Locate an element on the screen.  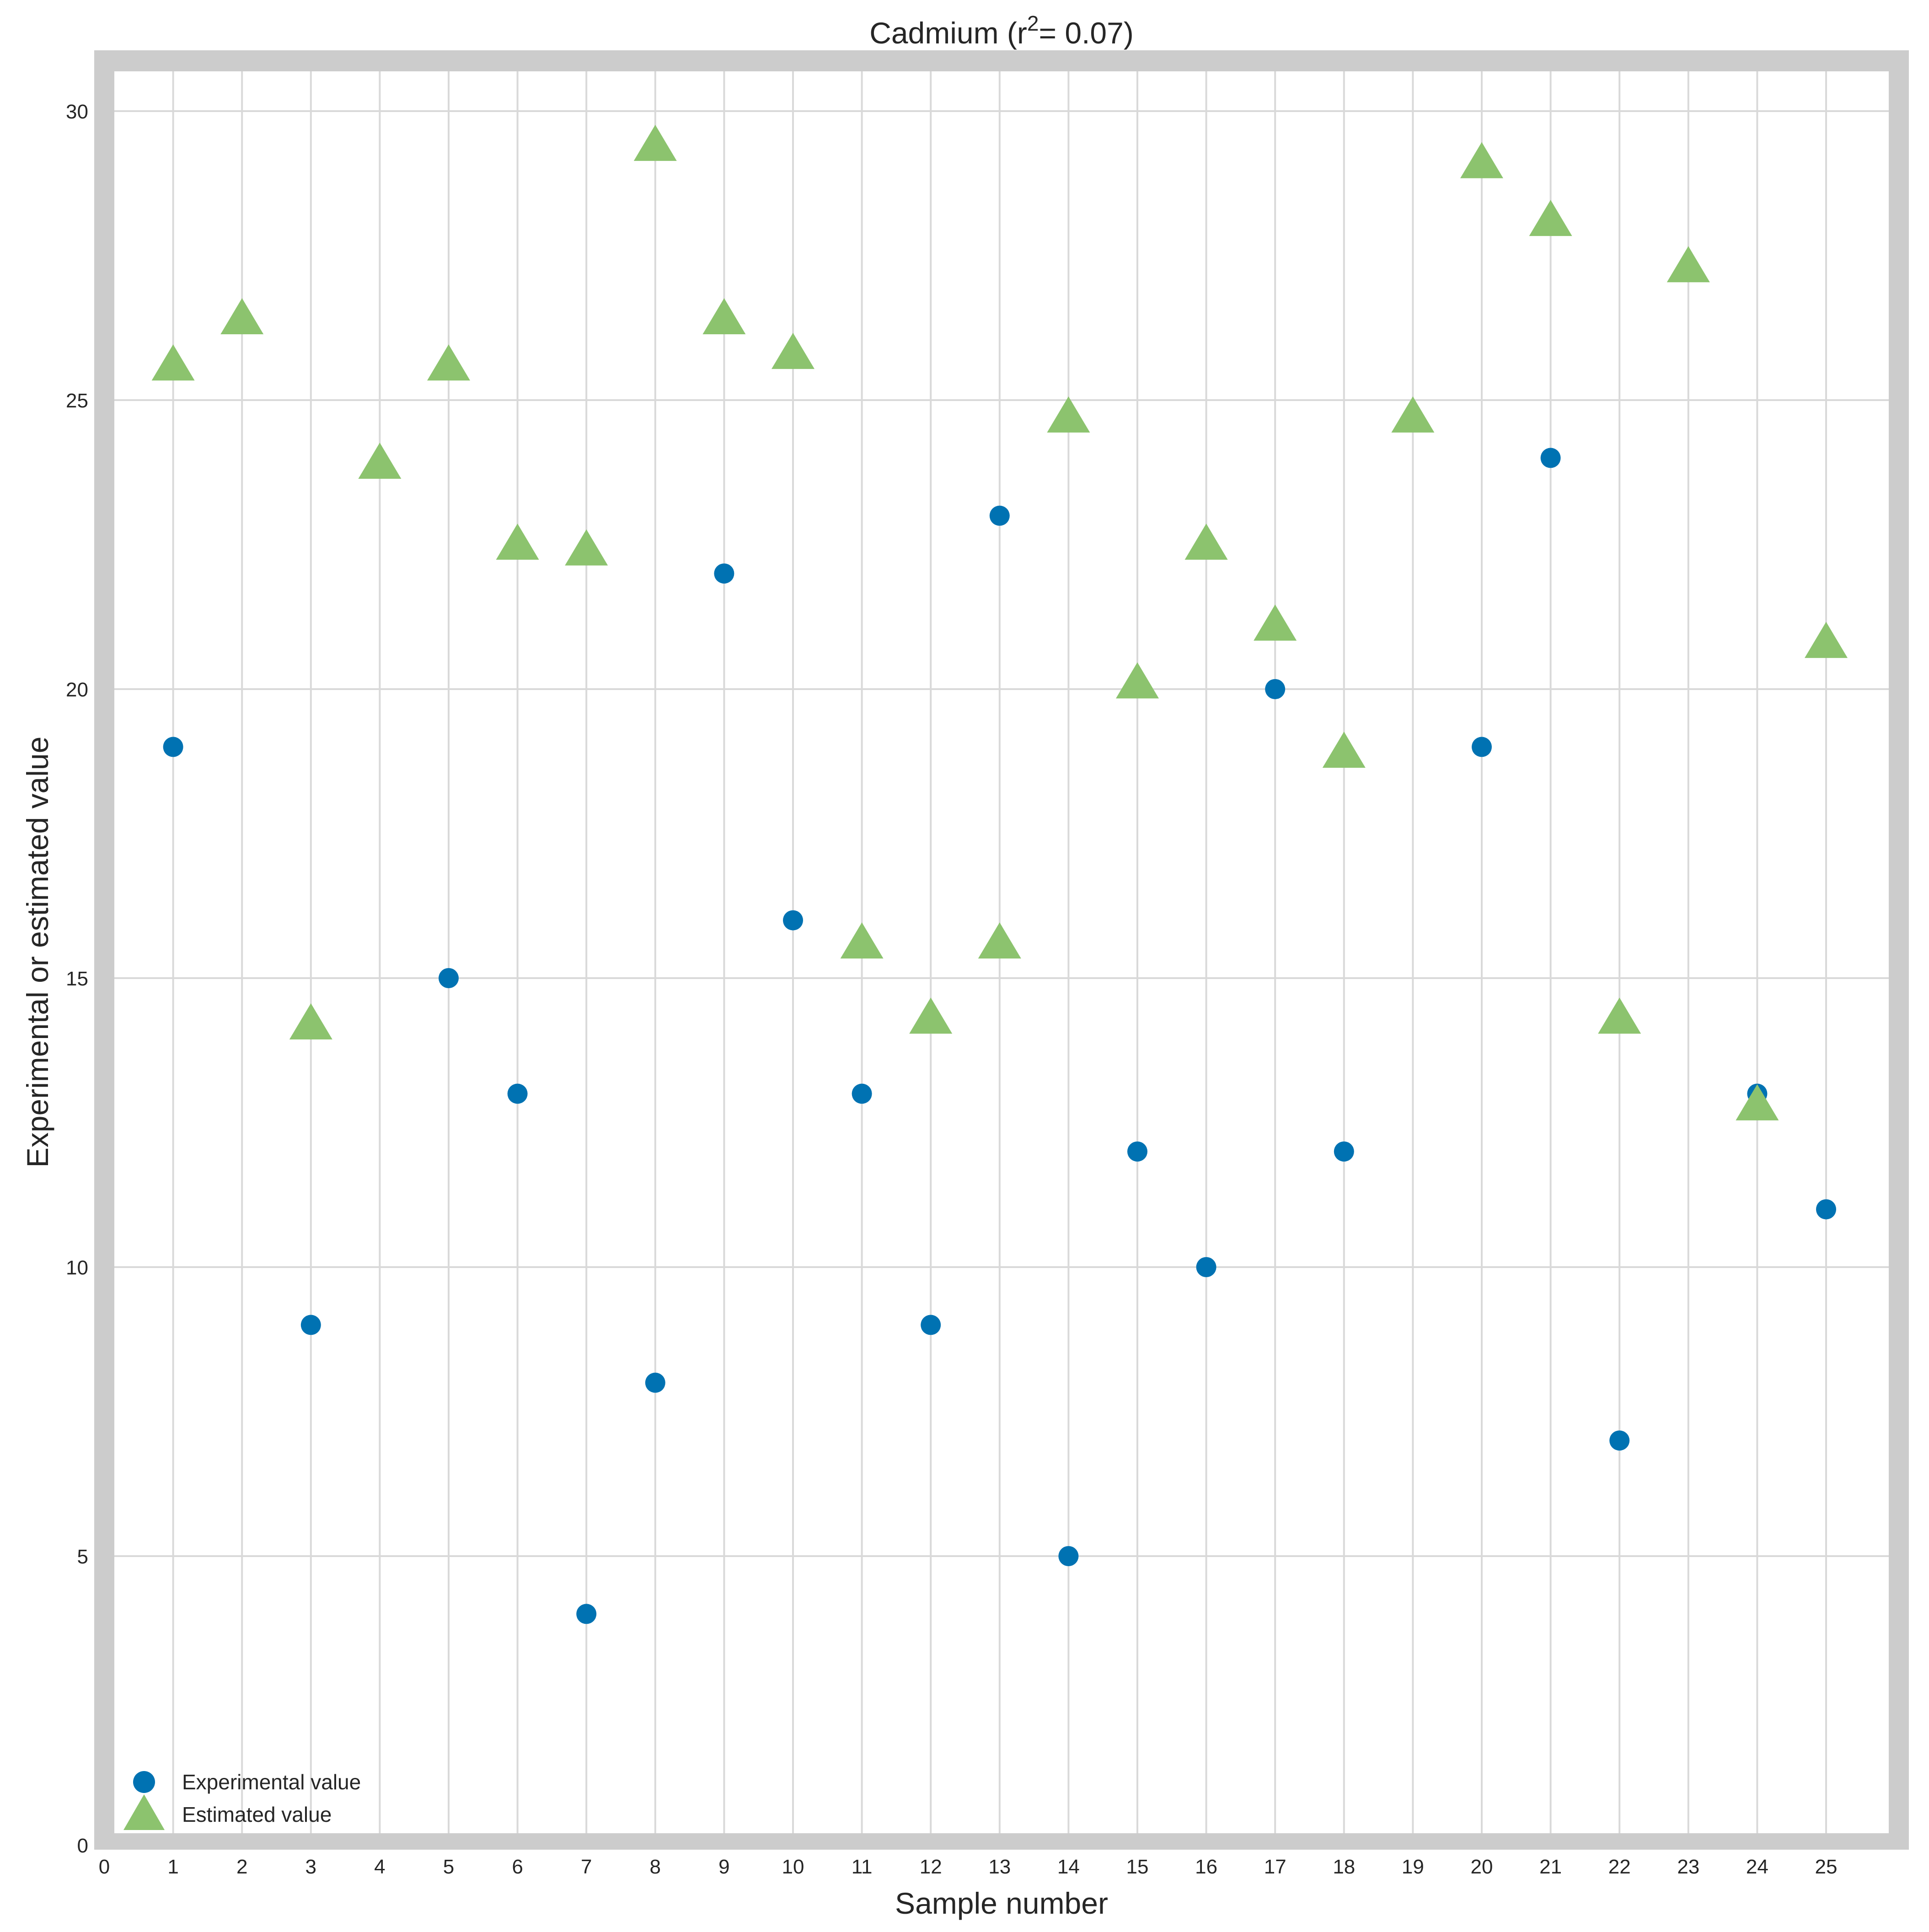
x-tick-label: 8 is located at coordinates (655, 1867).